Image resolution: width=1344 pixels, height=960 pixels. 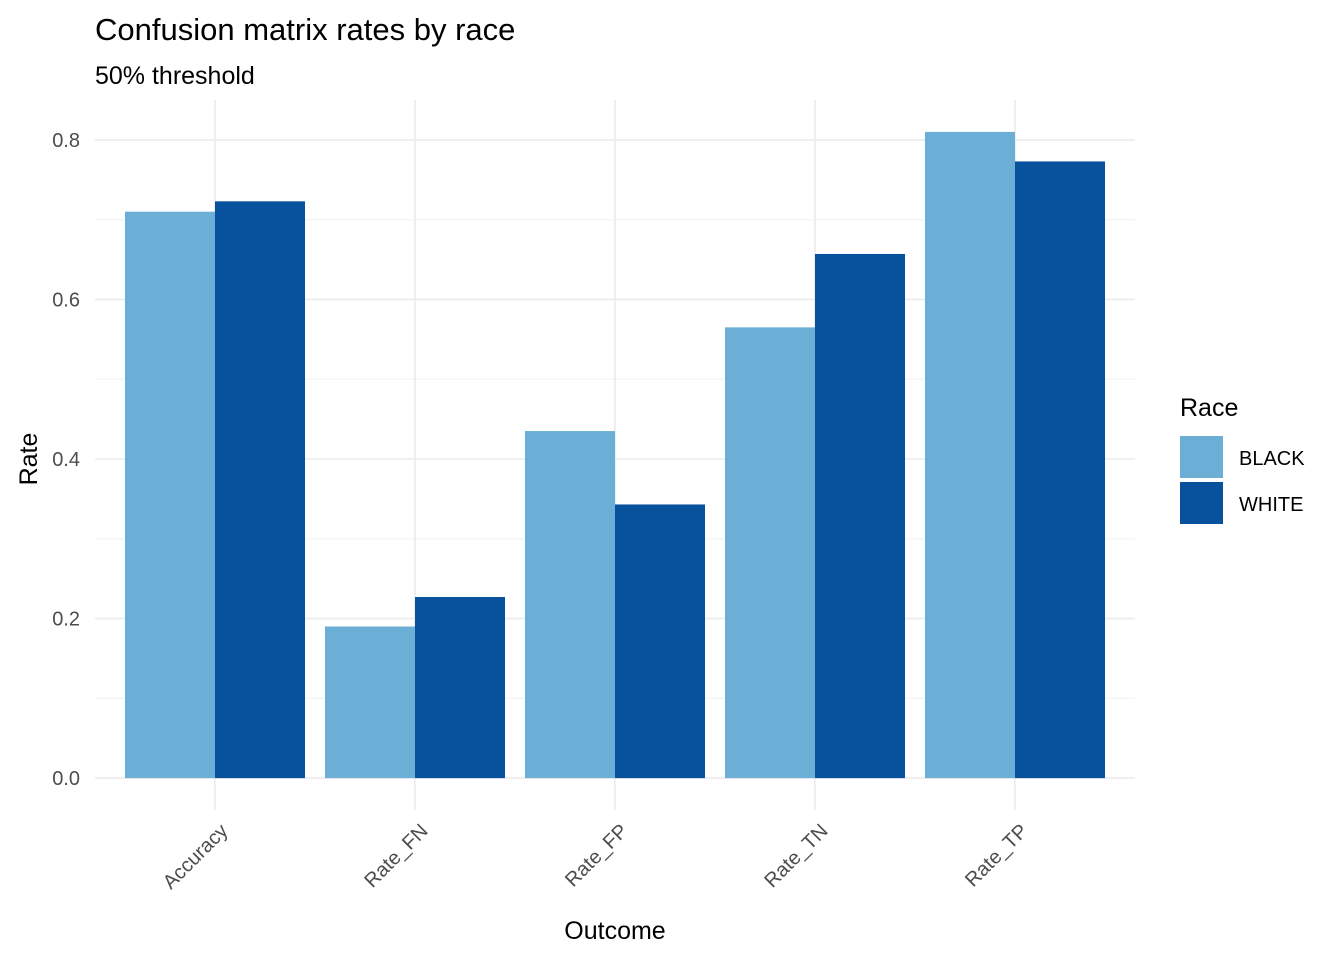 I want to click on x-tick-label: Accuracy, so click(x=196, y=857).